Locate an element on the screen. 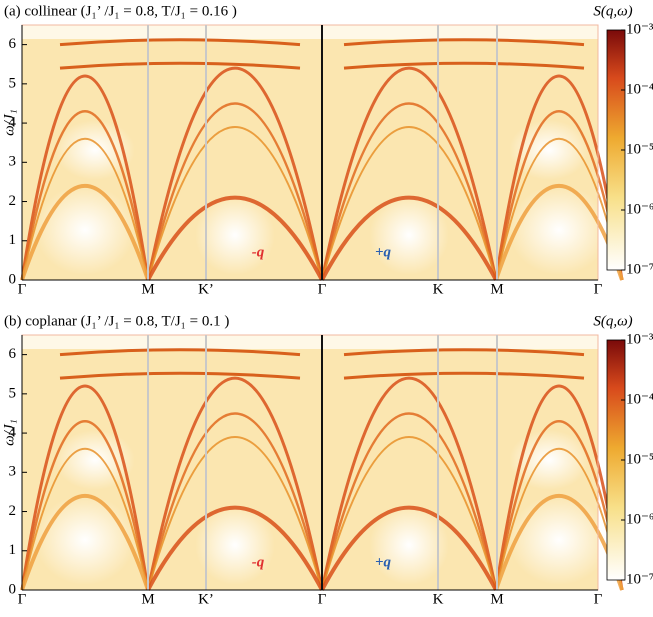  y-axis-label: ω/J₁ is located at coordinates (9, 122).